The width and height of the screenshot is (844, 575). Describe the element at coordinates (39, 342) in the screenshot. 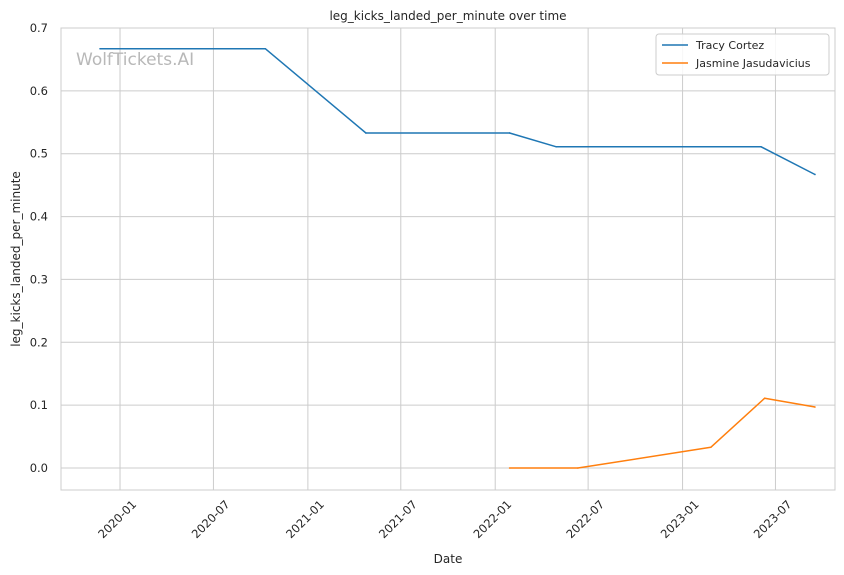

I see `y-tick-label: 0.2` at that location.